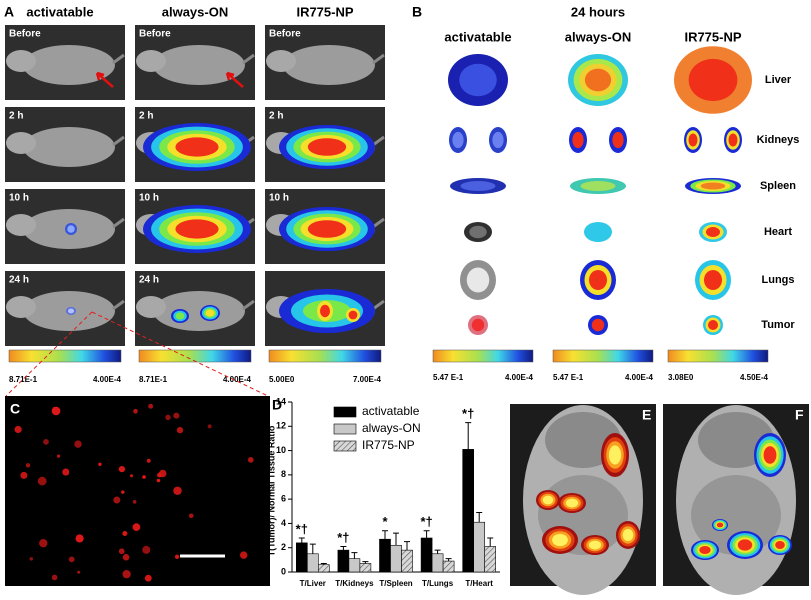 The height and width of the screenshot is (600, 811). What do you see at coordinates (778, 280) in the screenshot?
I see `organ-label: Lungs` at bounding box center [778, 280].